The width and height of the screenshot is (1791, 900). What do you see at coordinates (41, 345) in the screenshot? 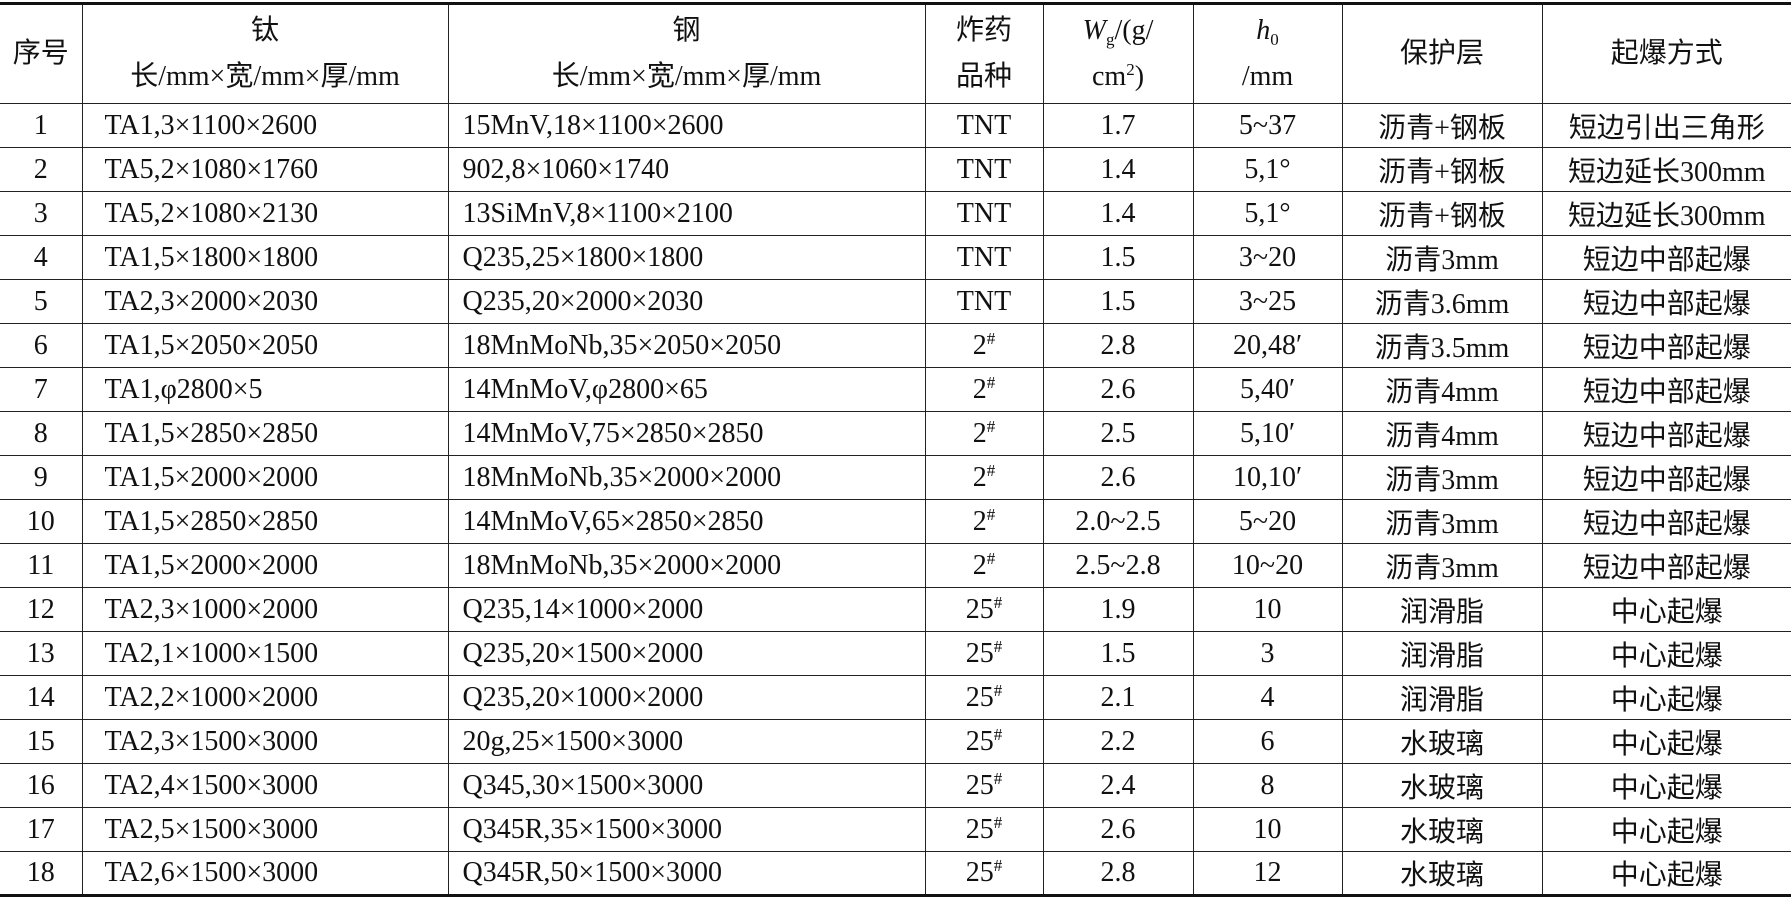
I see `row-number: 6` at bounding box center [41, 345].